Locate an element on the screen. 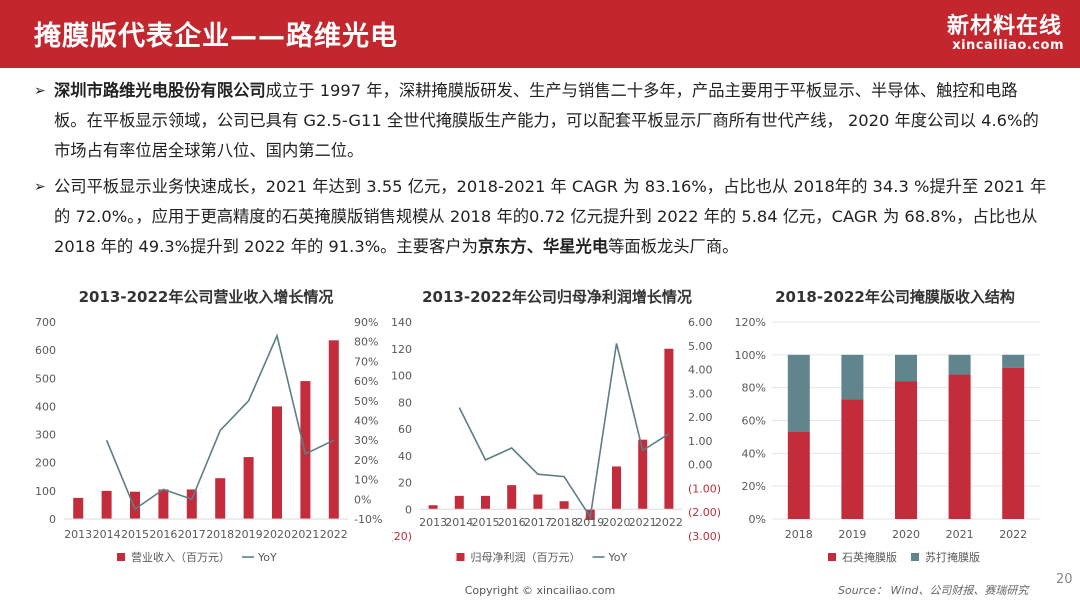 The width and height of the screenshot is (1080, 608). legend-label: 石英掩膜版 is located at coordinates (869, 557).